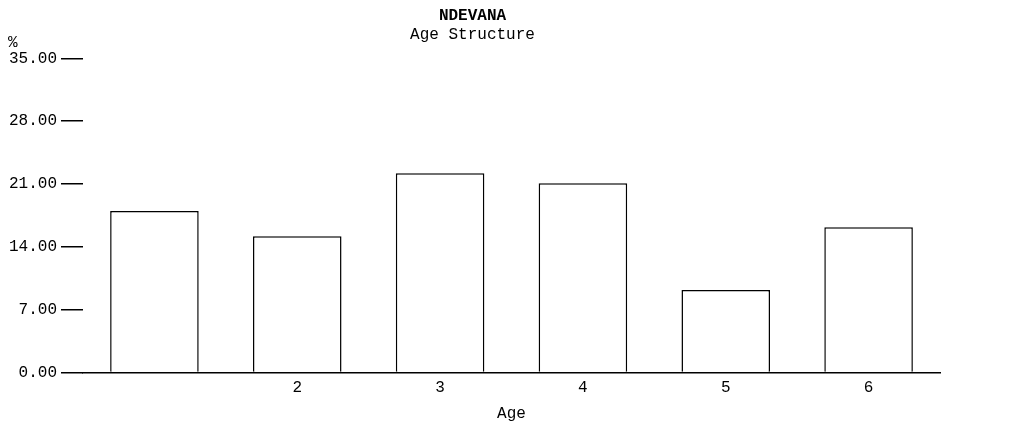  What do you see at coordinates (13, 42) in the screenshot?
I see `y-axis-title: %` at bounding box center [13, 42].